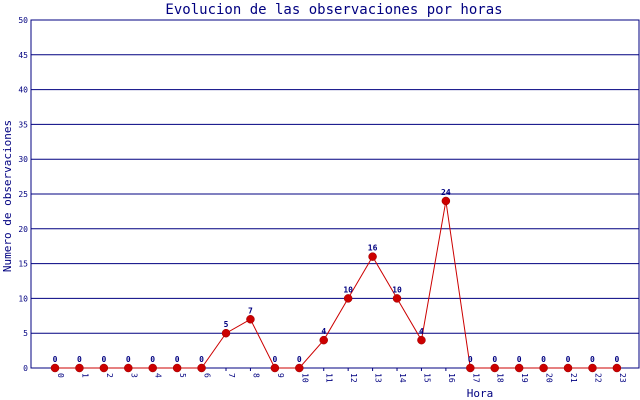 The image size is (640, 400). What do you see at coordinates (446, 192) in the screenshot?
I see `data-label: 24` at bounding box center [446, 192].